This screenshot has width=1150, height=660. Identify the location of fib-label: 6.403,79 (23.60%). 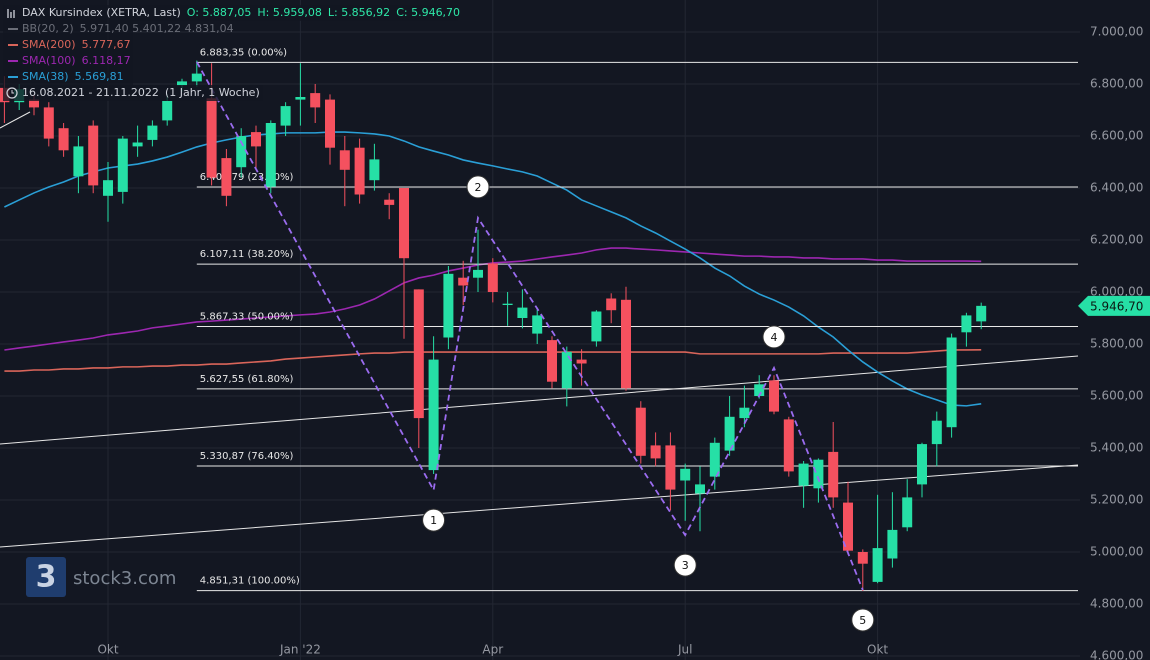
(247, 177).